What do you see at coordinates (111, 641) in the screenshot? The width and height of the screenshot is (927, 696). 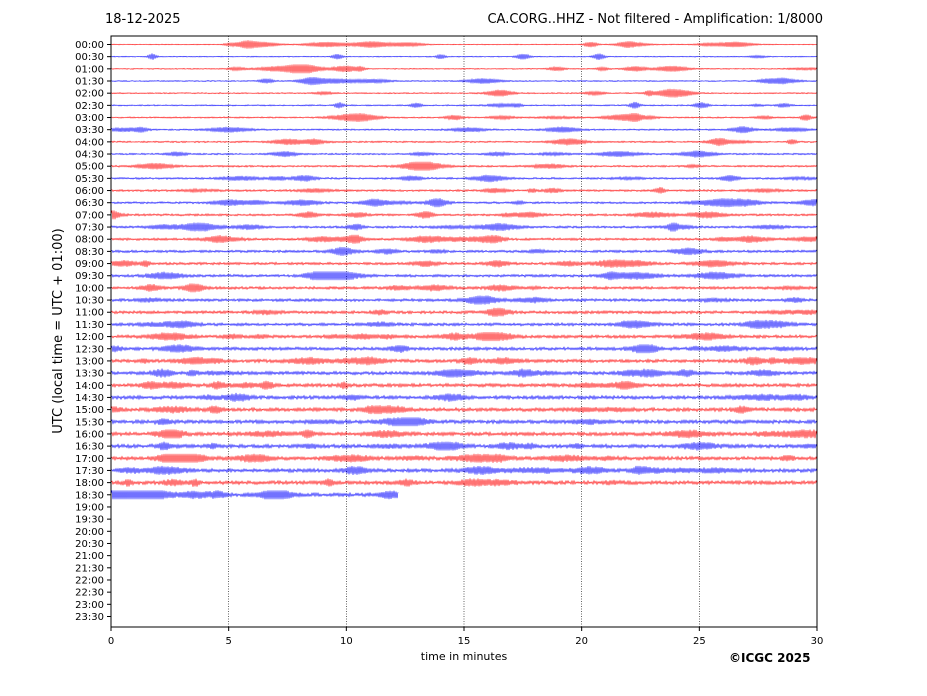 I see `x-tick-label: 0` at bounding box center [111, 641].